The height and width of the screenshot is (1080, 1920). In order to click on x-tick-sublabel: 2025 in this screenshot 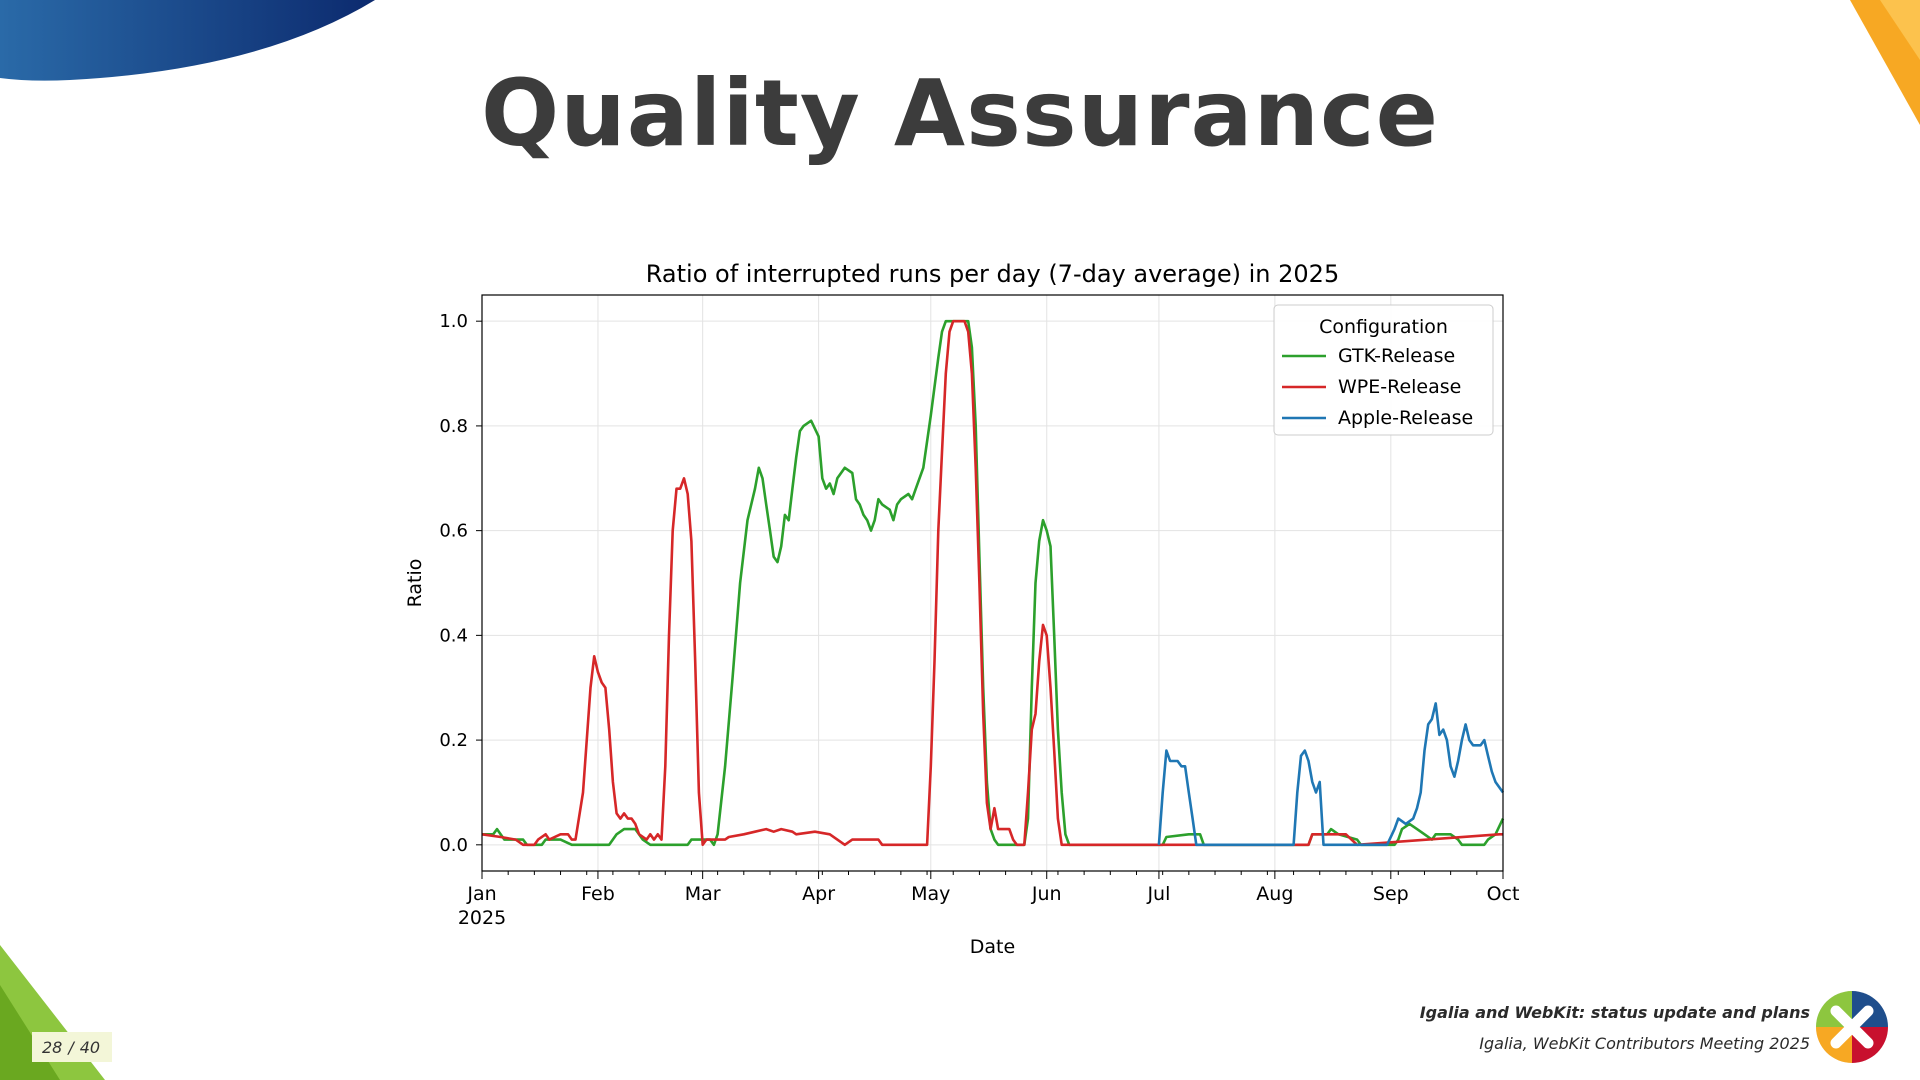, I will do `click(482, 918)`.